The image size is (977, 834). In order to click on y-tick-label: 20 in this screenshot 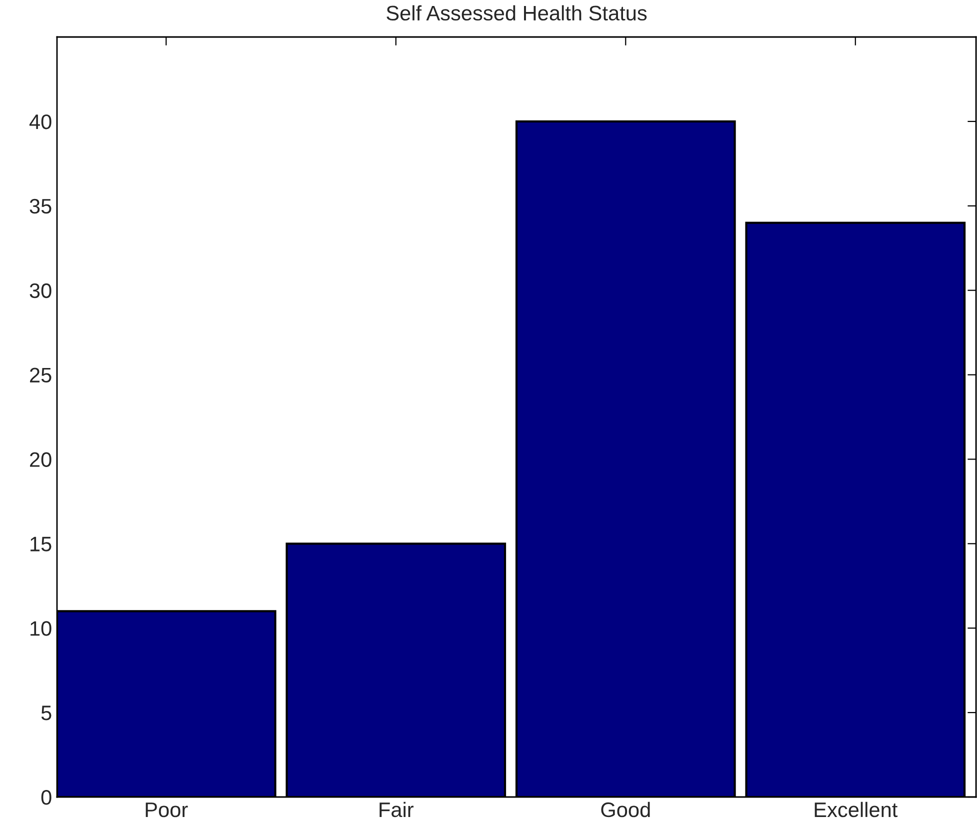, I will do `click(41, 459)`.